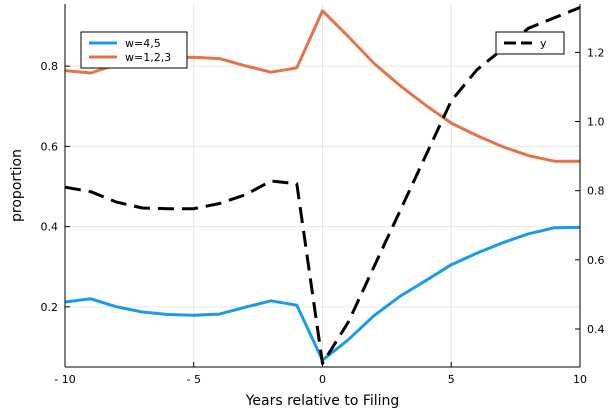 This screenshot has height=415, width=611. What do you see at coordinates (451, 379) in the screenshot?
I see `x-tick-label: 5` at bounding box center [451, 379].